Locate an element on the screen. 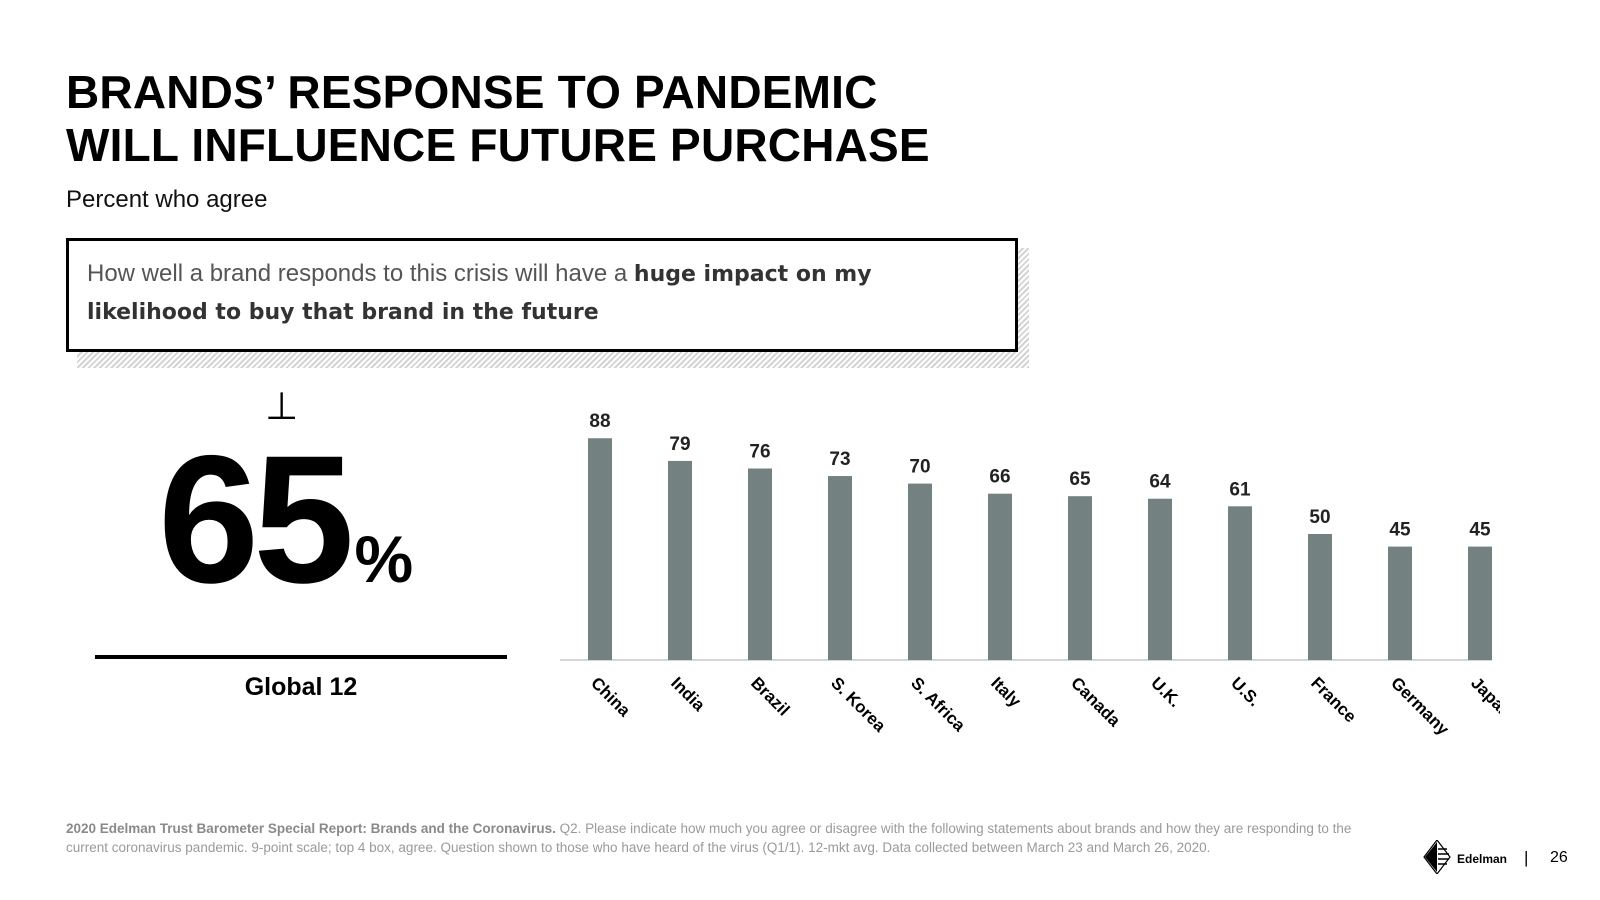 The image size is (1600, 900). data-label: 61 is located at coordinates (1240, 489).